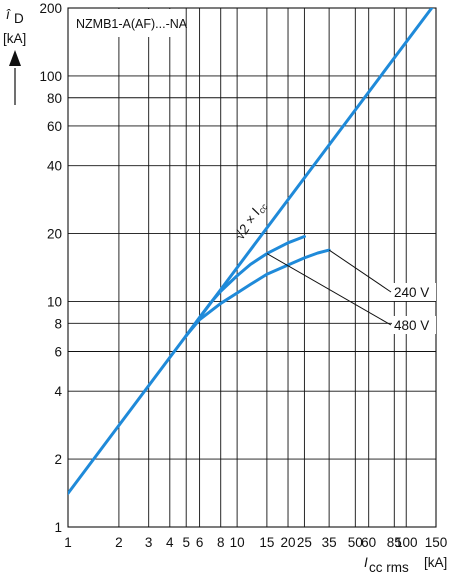 The image size is (454, 580). What do you see at coordinates (200, 542) in the screenshot?
I see `x-tick-label-6: 6` at bounding box center [200, 542].